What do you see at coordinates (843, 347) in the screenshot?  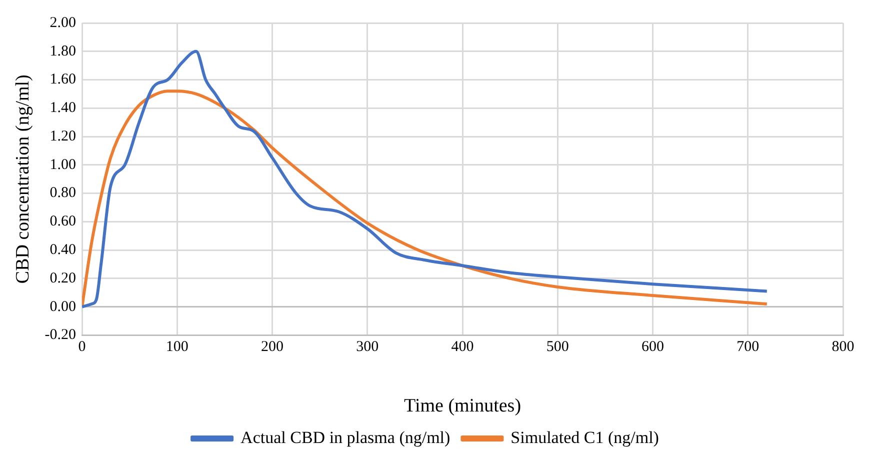 I see `x-tick-label: 800` at bounding box center [843, 347].